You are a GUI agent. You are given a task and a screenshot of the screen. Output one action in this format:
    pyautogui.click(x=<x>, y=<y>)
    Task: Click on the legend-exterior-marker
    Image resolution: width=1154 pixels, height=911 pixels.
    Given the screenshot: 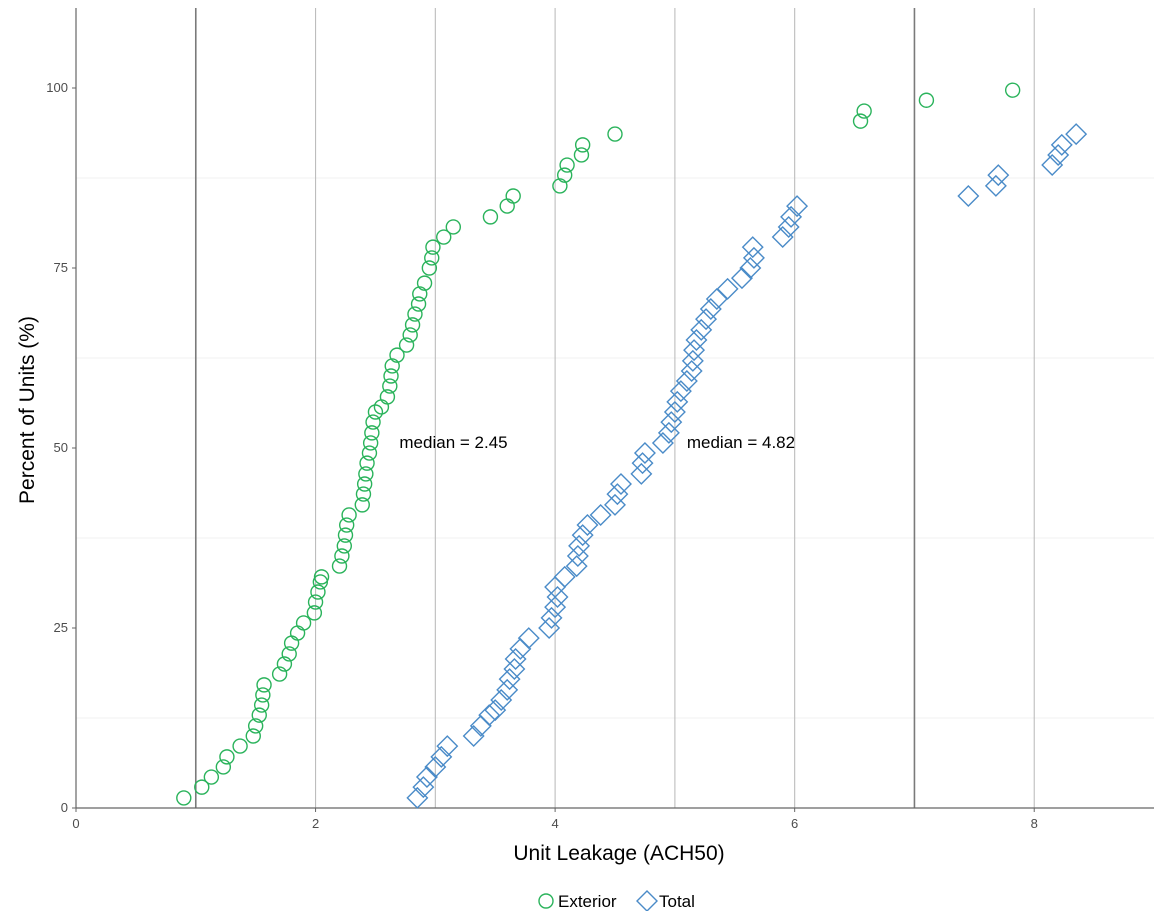 What is the action you would take?
    pyautogui.click(x=546, y=901)
    